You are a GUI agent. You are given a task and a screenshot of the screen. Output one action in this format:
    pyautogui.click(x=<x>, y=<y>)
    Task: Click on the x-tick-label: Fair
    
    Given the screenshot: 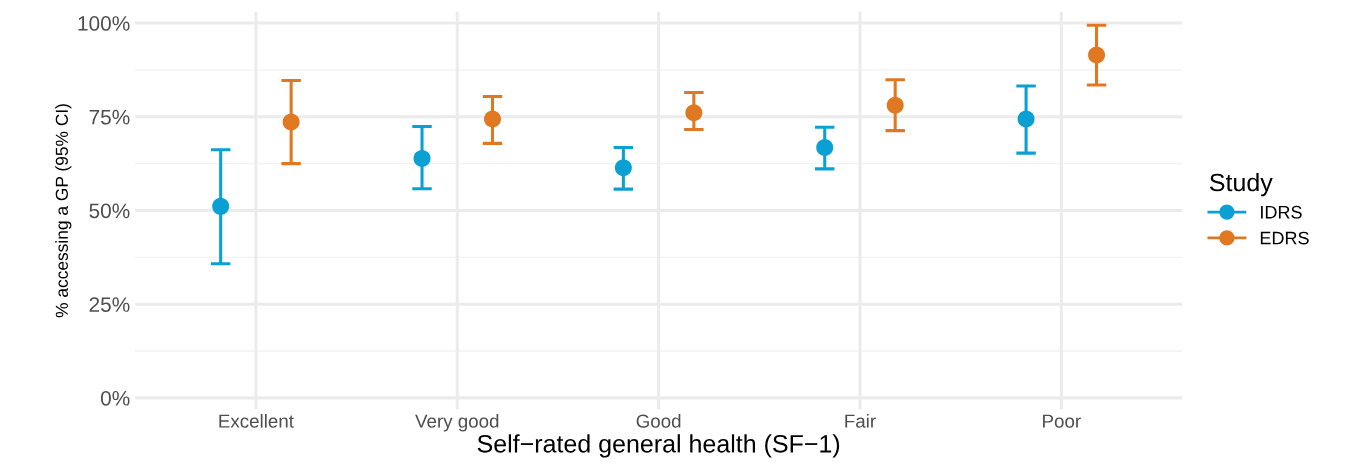 What is the action you would take?
    pyautogui.click(x=860, y=421)
    